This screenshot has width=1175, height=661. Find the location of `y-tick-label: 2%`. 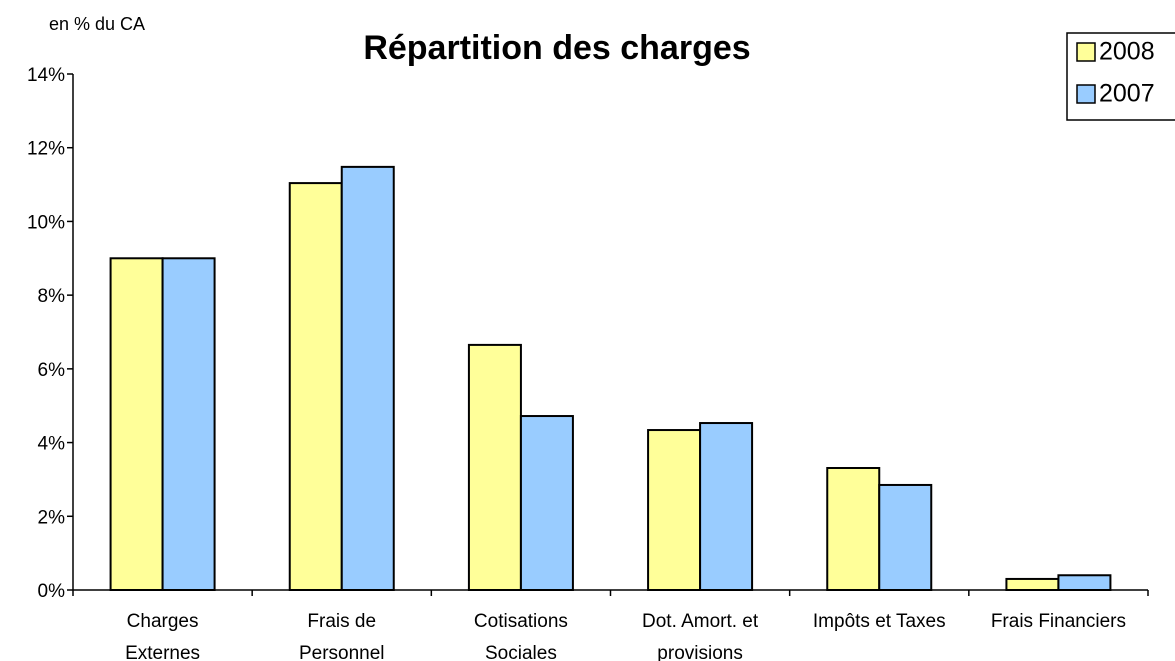

y-tick-label: 2% is located at coordinates (52, 517).